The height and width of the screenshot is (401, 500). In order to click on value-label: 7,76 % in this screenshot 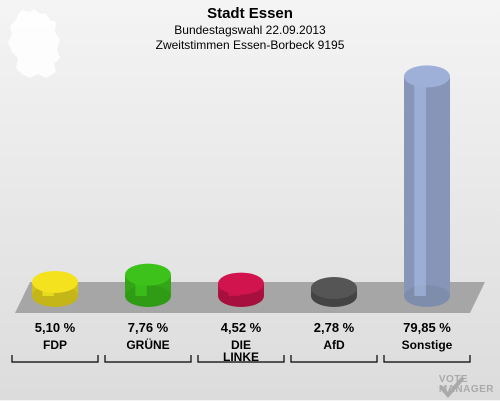, I will do `click(148, 327)`.